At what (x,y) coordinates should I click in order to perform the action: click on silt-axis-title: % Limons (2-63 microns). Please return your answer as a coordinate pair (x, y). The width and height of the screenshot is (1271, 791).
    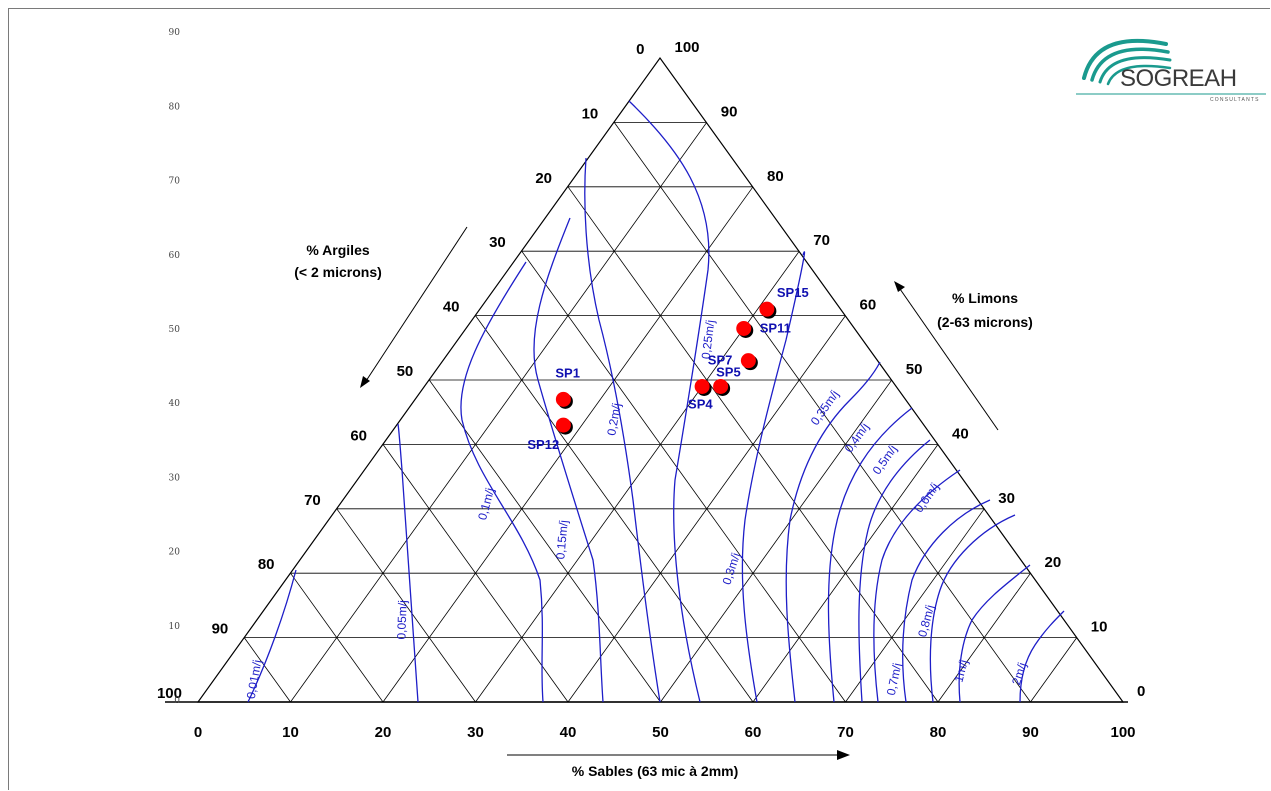
    Looking at the image, I should click on (963, 356).